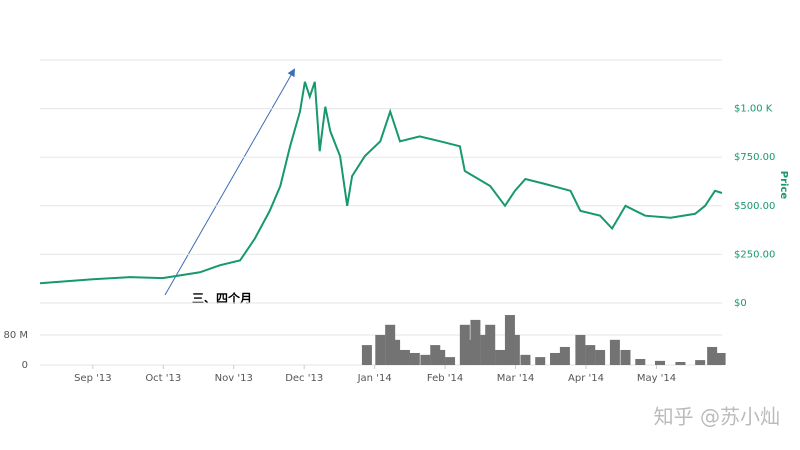 The height and width of the screenshot is (450, 800). I want to click on y-tick-label: $250.00, so click(754, 254).